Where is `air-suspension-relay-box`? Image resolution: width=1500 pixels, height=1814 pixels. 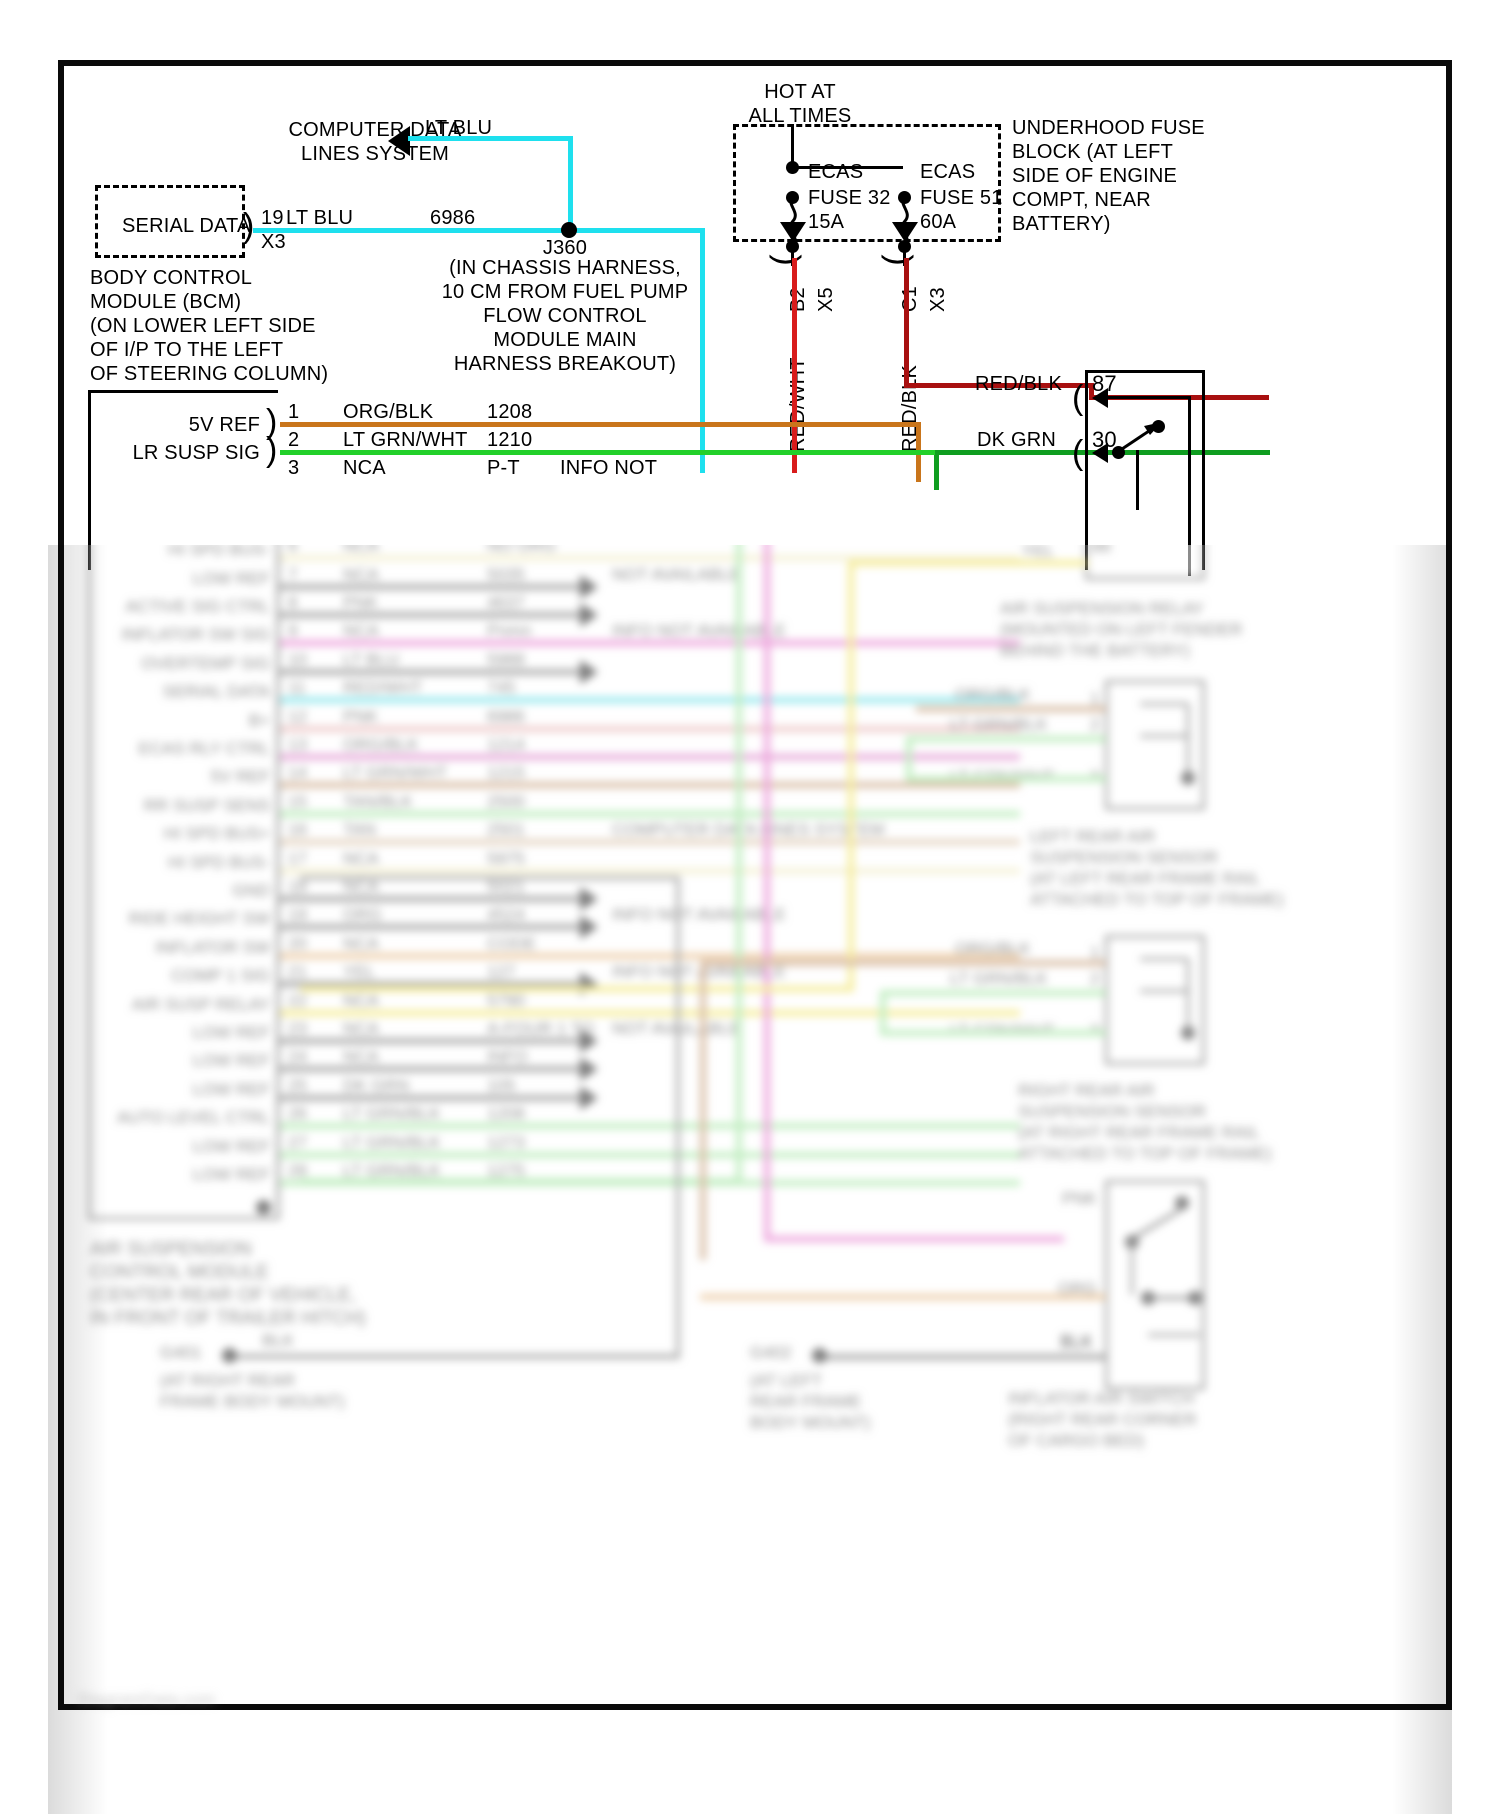
air-suspension-relay-box is located at coordinates (1145, 470).